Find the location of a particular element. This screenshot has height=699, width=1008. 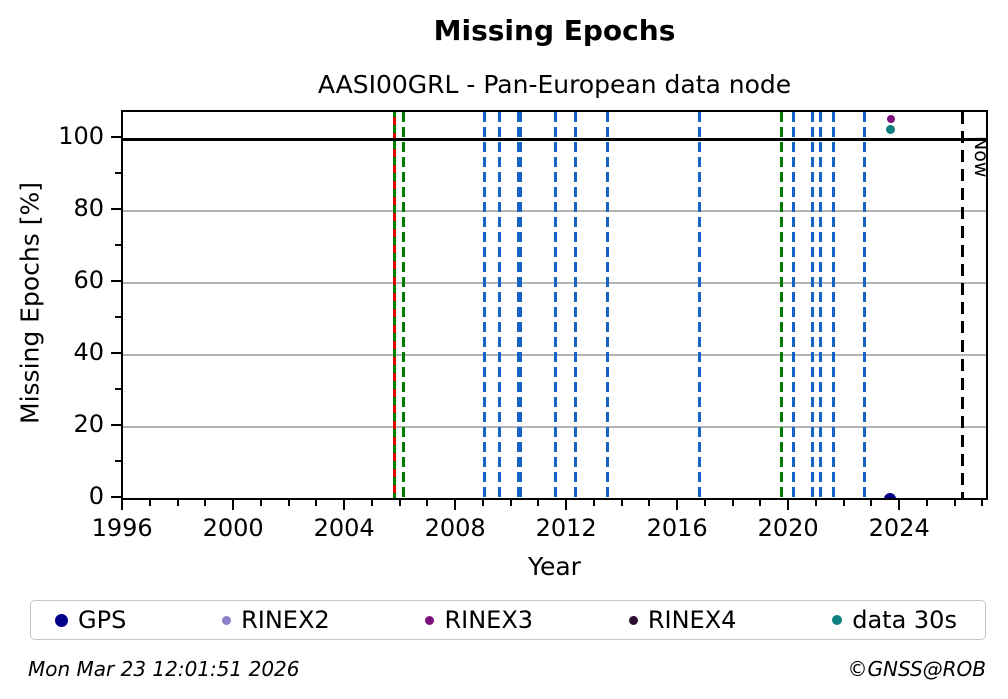

legend-marker-rinex3 is located at coordinates (430, 620).